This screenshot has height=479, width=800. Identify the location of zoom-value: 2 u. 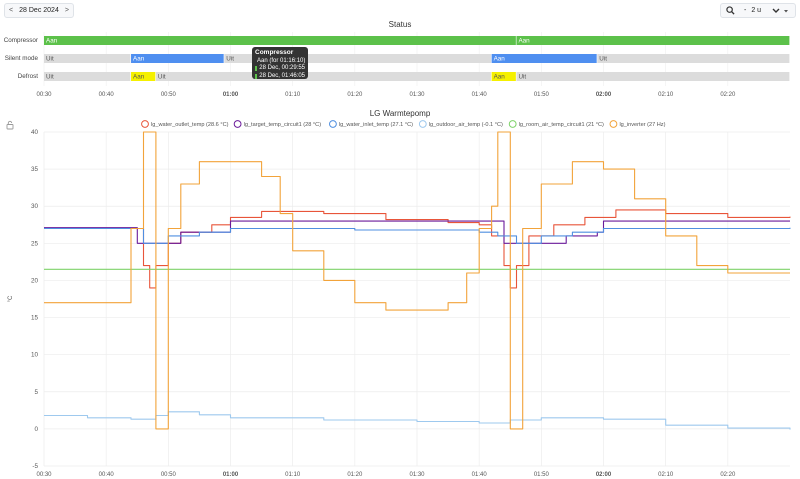
(756, 10).